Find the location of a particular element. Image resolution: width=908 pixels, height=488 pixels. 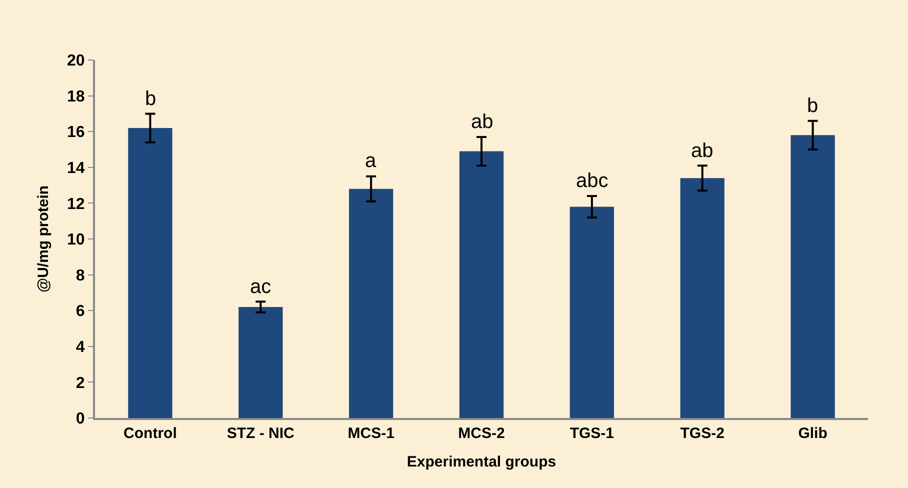

y-tick-label: 20 is located at coordinates (76, 61).